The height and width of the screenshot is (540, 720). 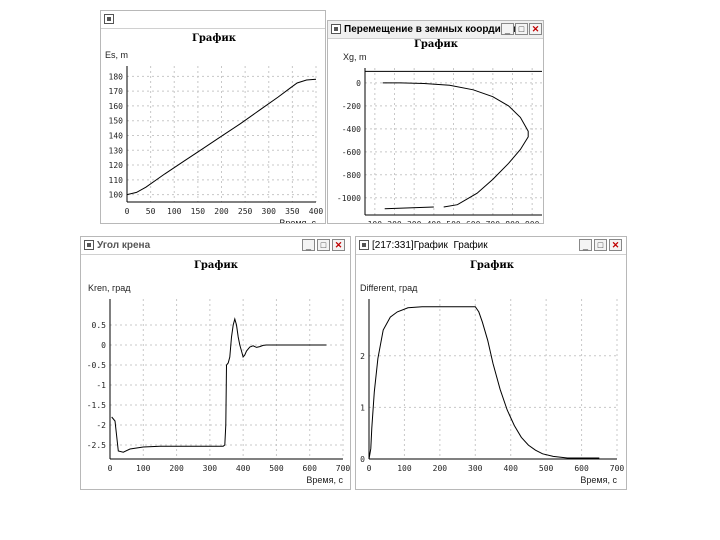 I want to click on window-roll-angle-titlebar: Угол крена _ □ ✕, so click(x=215, y=246).